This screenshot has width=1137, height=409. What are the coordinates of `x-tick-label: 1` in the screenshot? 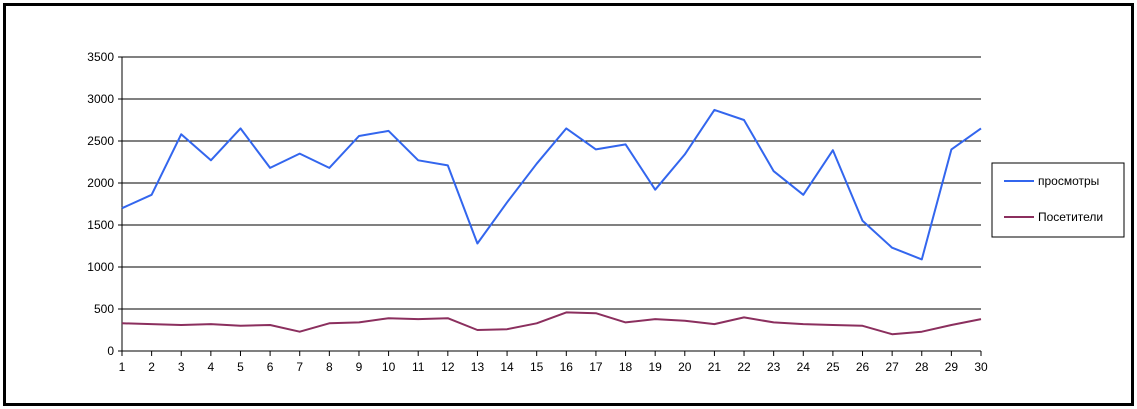 It's located at (122, 367).